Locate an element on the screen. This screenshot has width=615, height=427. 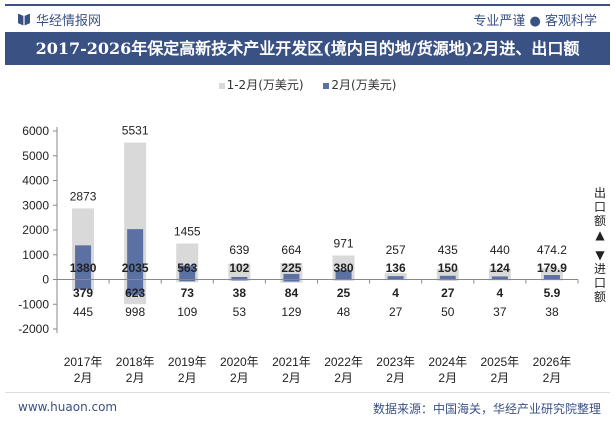
website: www.huaon.com is located at coordinates (68, 407).